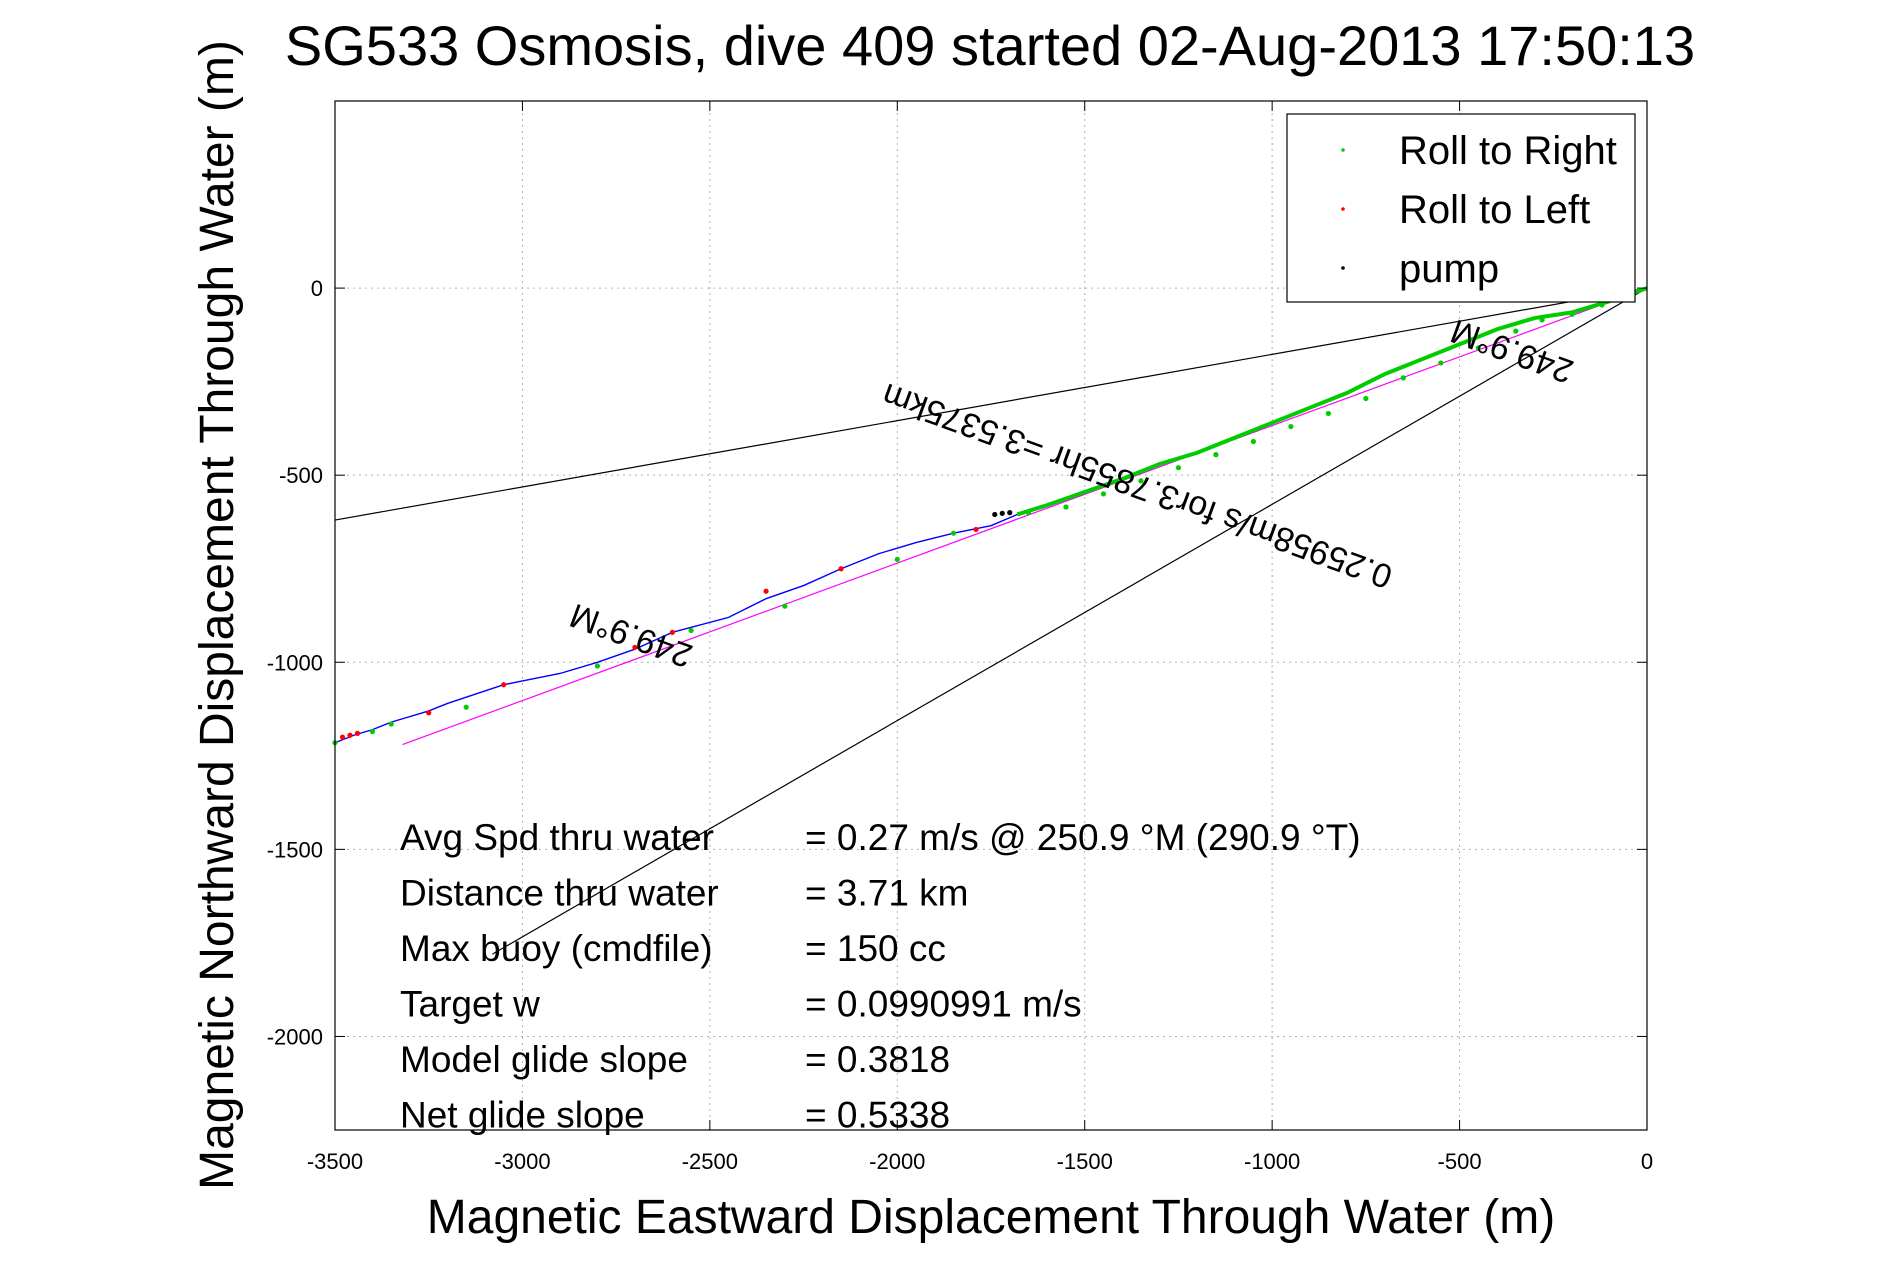  I want to click on legend-label-roll-right: Roll to Right, so click(1508, 151).